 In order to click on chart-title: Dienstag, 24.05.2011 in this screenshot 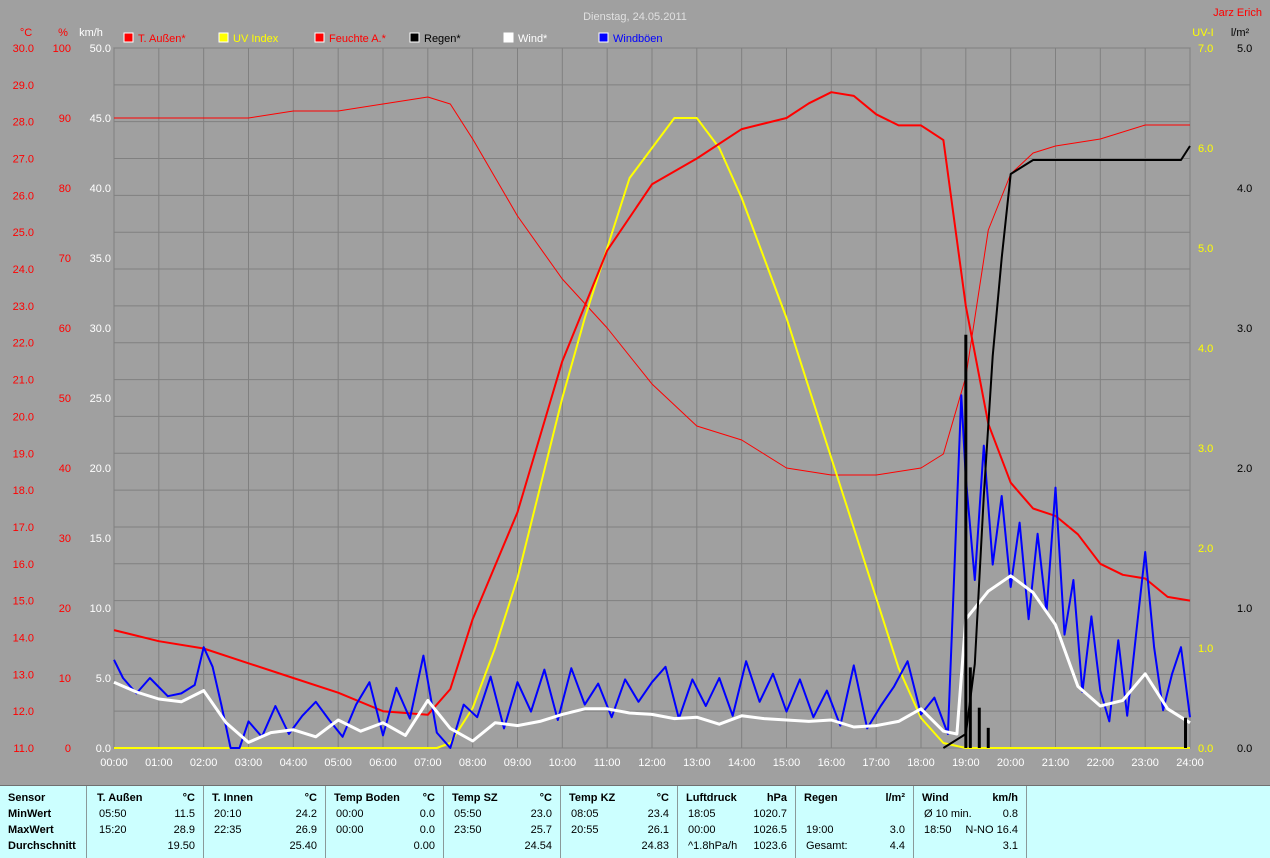, I will do `click(635, 17)`.